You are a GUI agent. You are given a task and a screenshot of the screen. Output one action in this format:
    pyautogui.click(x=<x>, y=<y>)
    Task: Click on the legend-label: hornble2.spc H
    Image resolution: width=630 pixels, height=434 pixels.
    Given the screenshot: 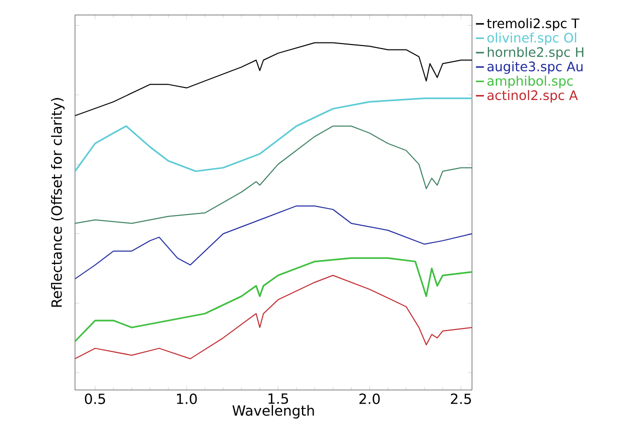 What is the action you would take?
    pyautogui.click(x=536, y=53)
    